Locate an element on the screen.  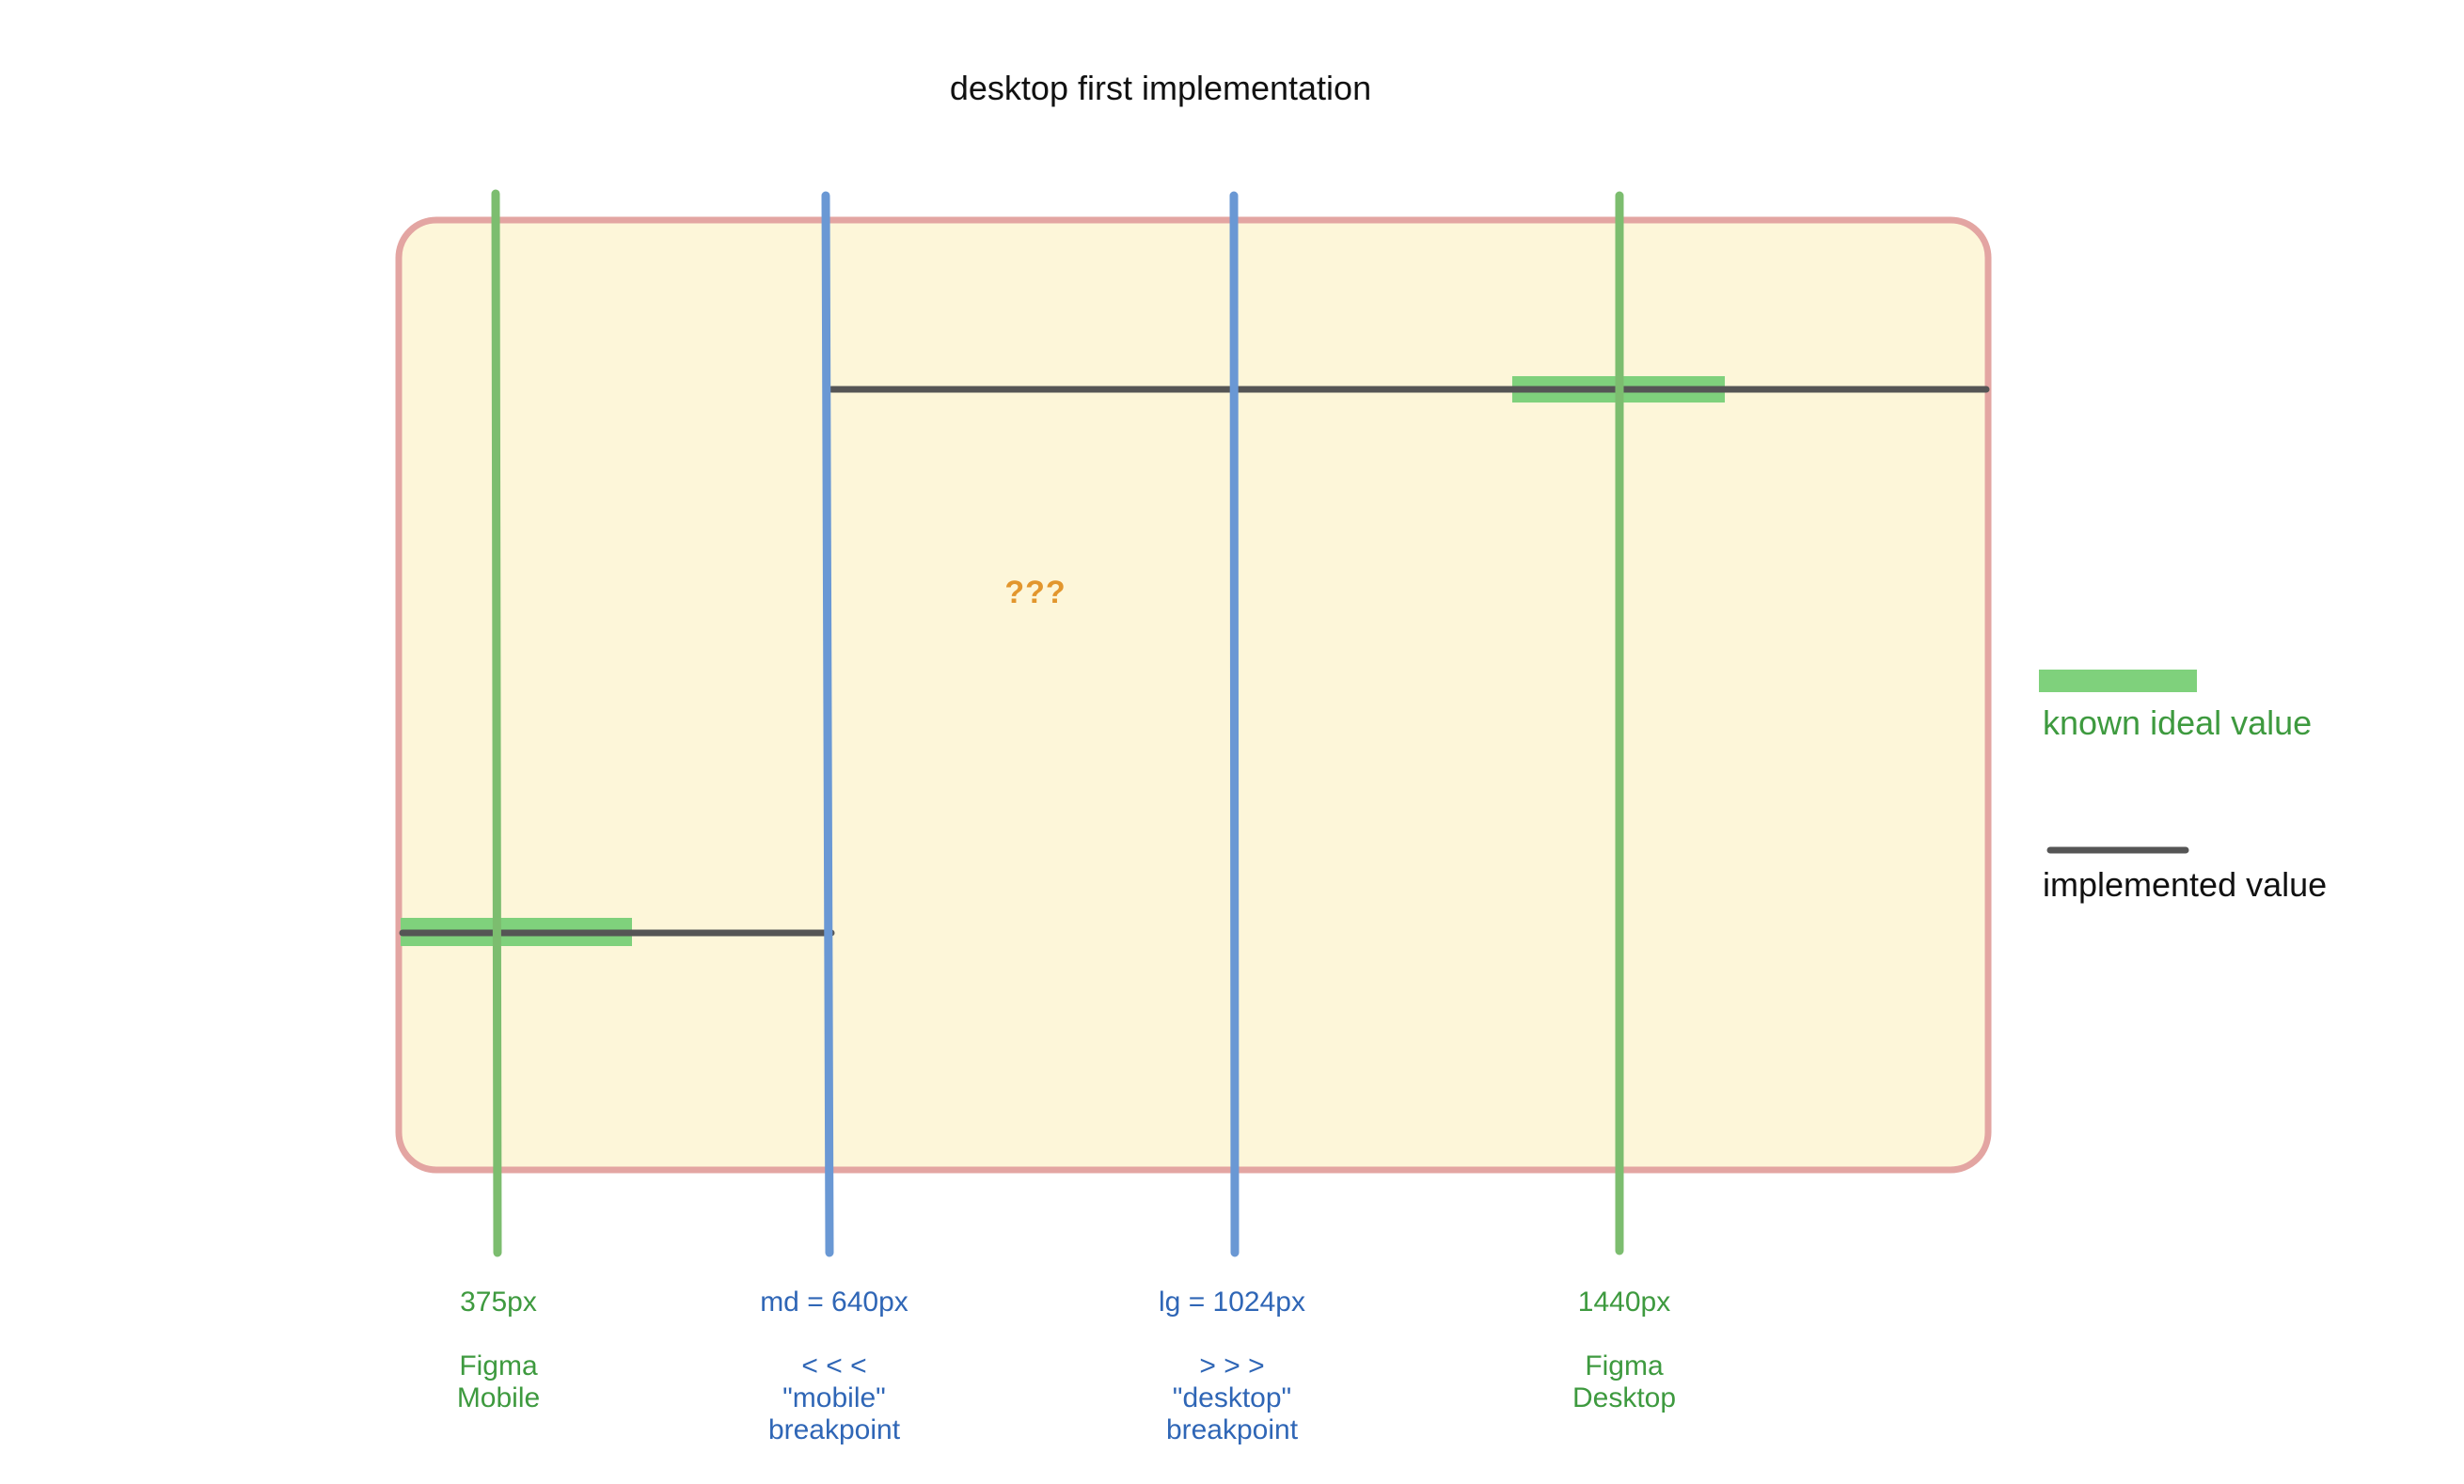
figma-desktop-desc-line: Figma is located at coordinates (1624, 1365).